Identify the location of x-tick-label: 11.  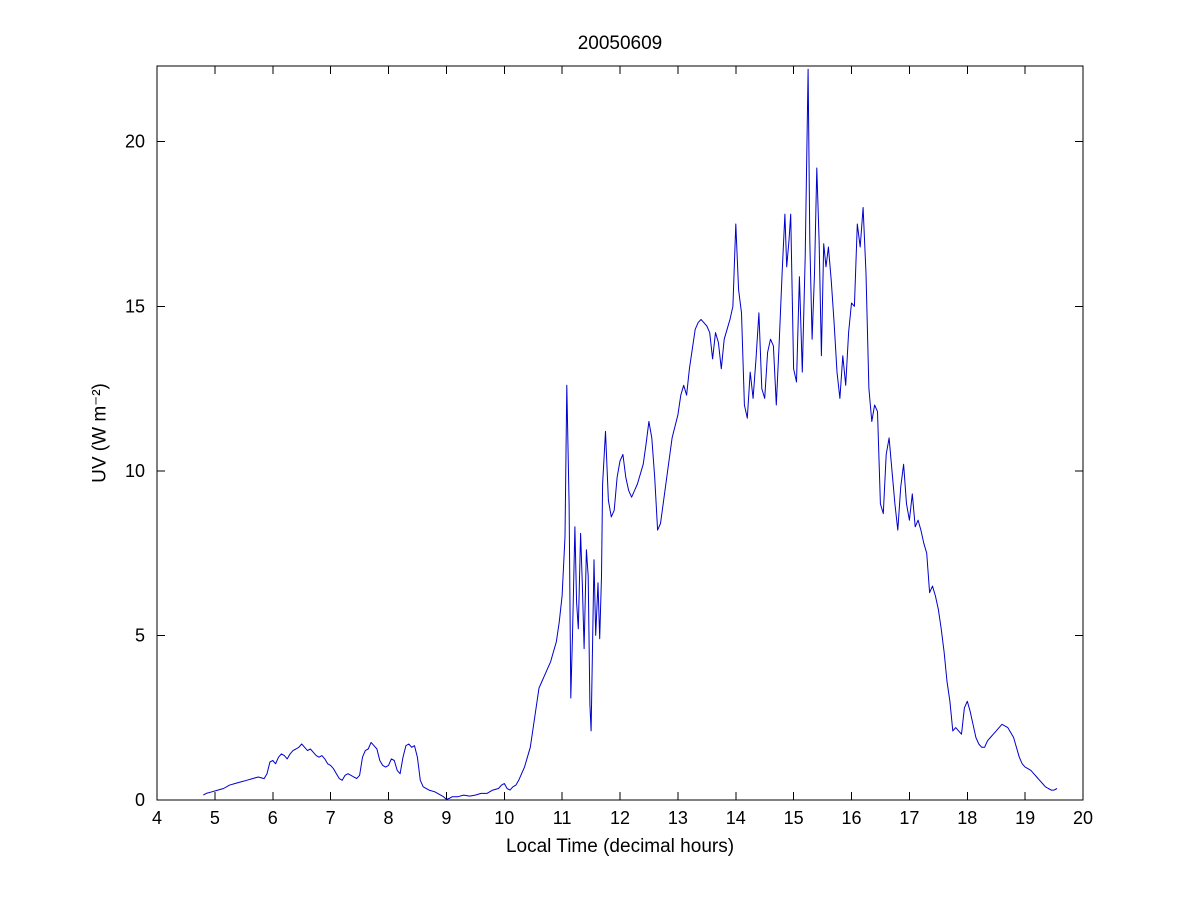
(562, 818).